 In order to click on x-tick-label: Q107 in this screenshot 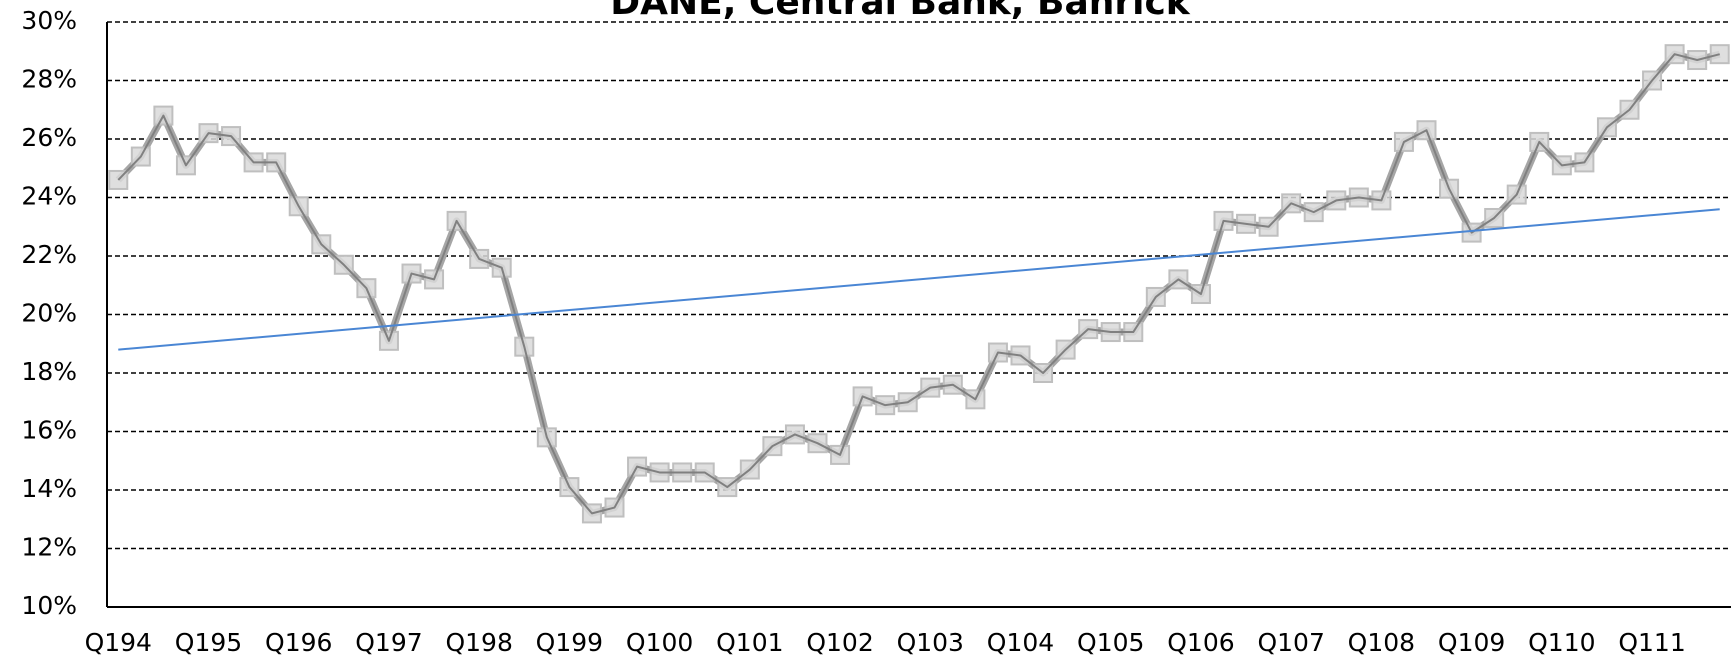, I will do `click(1290, 642)`.